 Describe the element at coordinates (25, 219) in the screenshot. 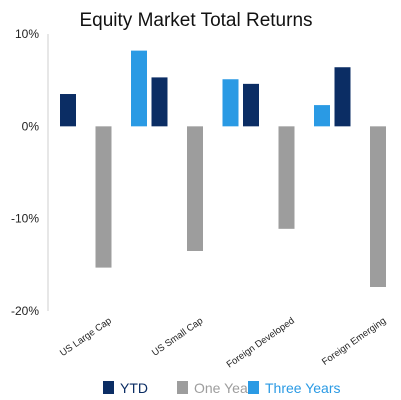

I see `y-tick-label: -10%` at that location.